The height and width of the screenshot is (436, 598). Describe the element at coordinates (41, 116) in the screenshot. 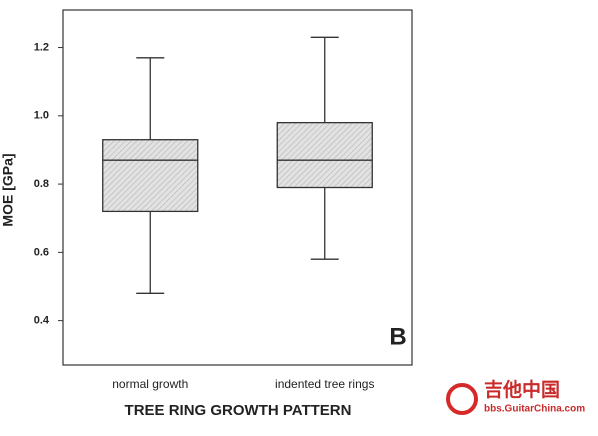

I see `y-tick-label: 1.0` at that location.